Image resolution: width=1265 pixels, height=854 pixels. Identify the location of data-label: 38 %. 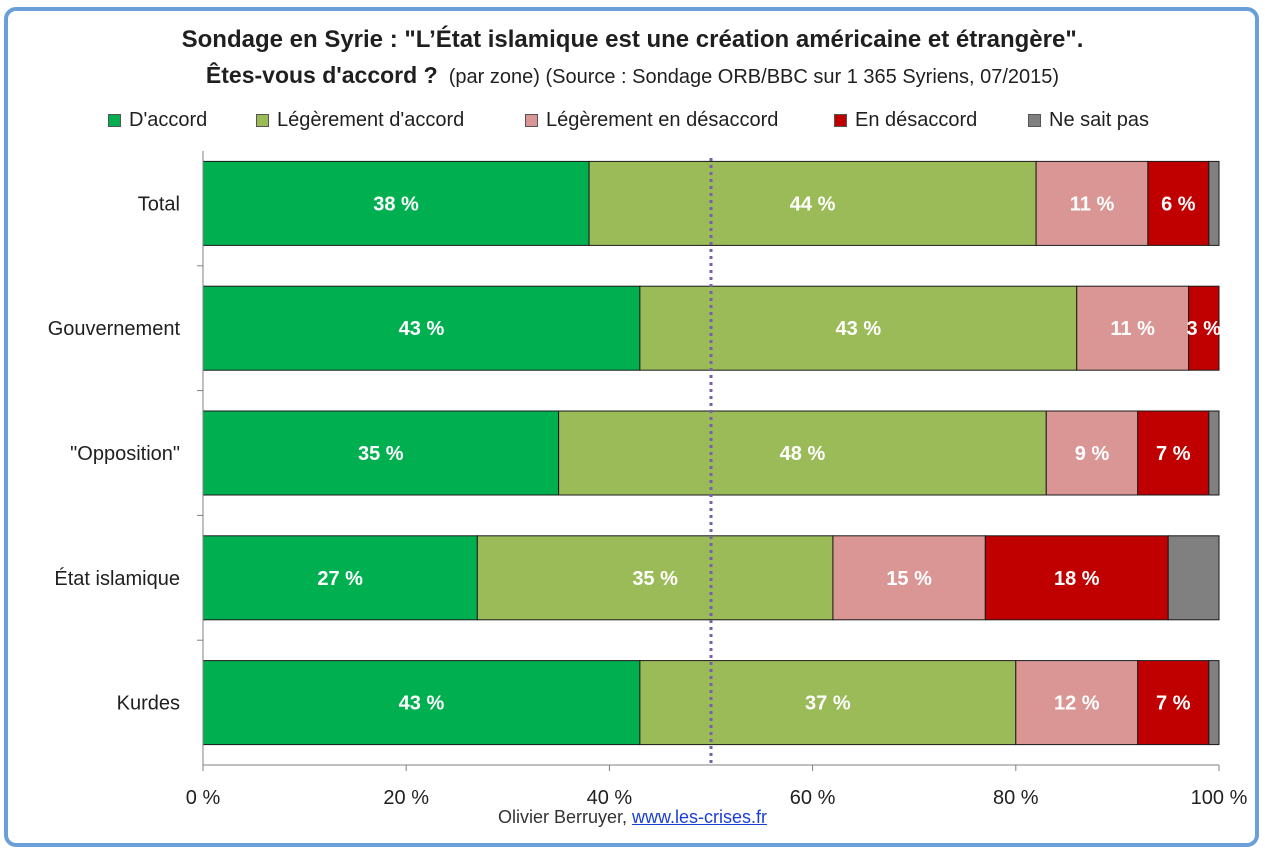
(396, 204).